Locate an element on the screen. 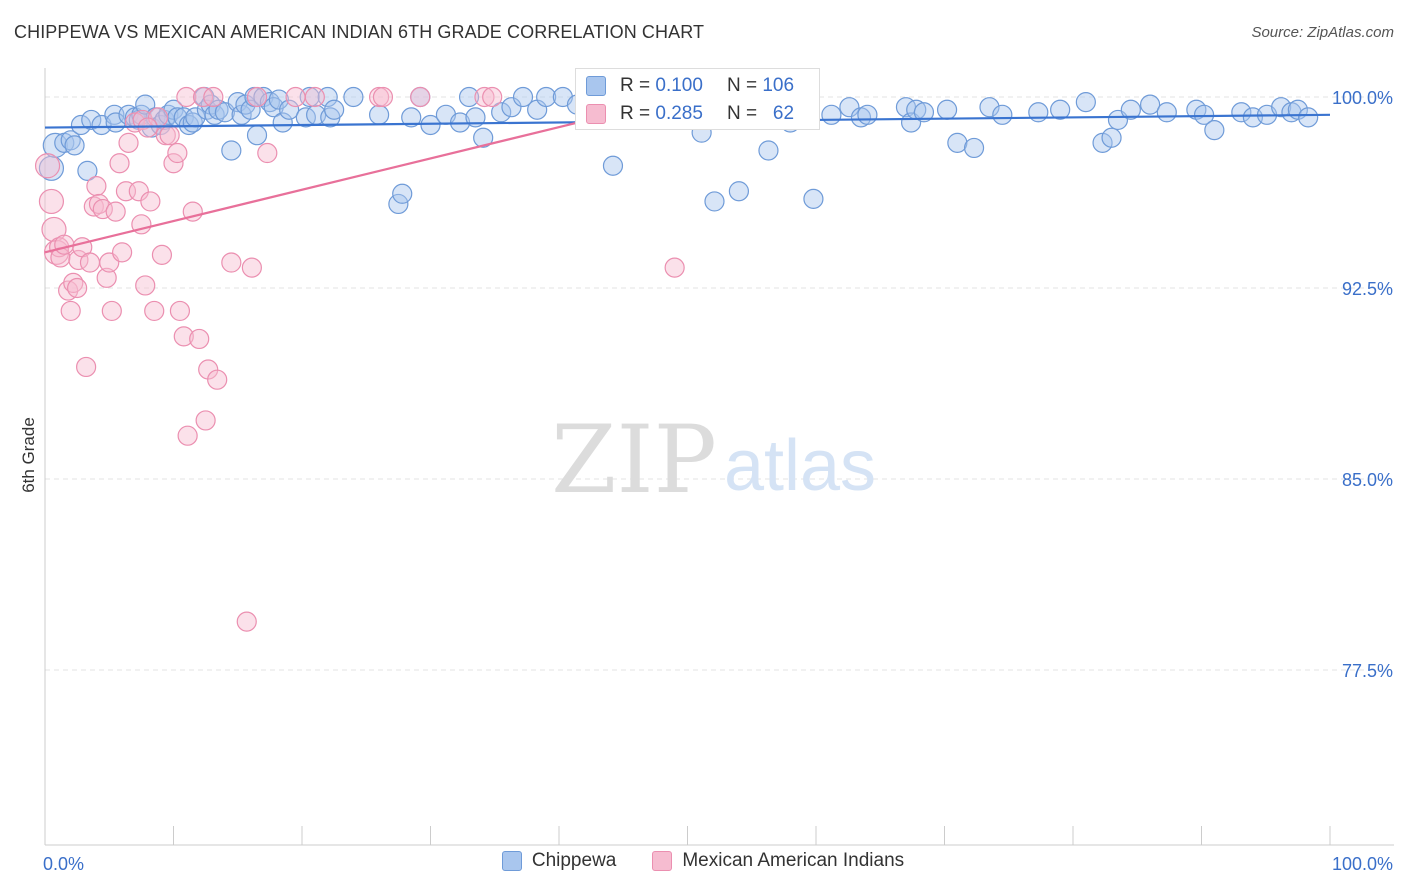 Image resolution: width=1406 pixels, height=892 pixels. legend-label-chippewa: Chippewa is located at coordinates (574, 860).